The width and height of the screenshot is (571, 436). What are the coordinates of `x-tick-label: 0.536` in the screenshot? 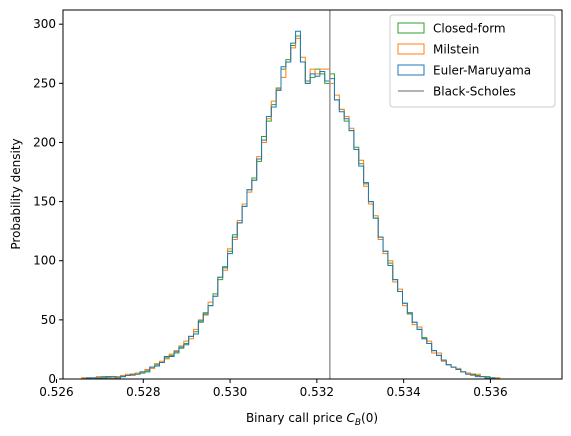 It's located at (490, 392).